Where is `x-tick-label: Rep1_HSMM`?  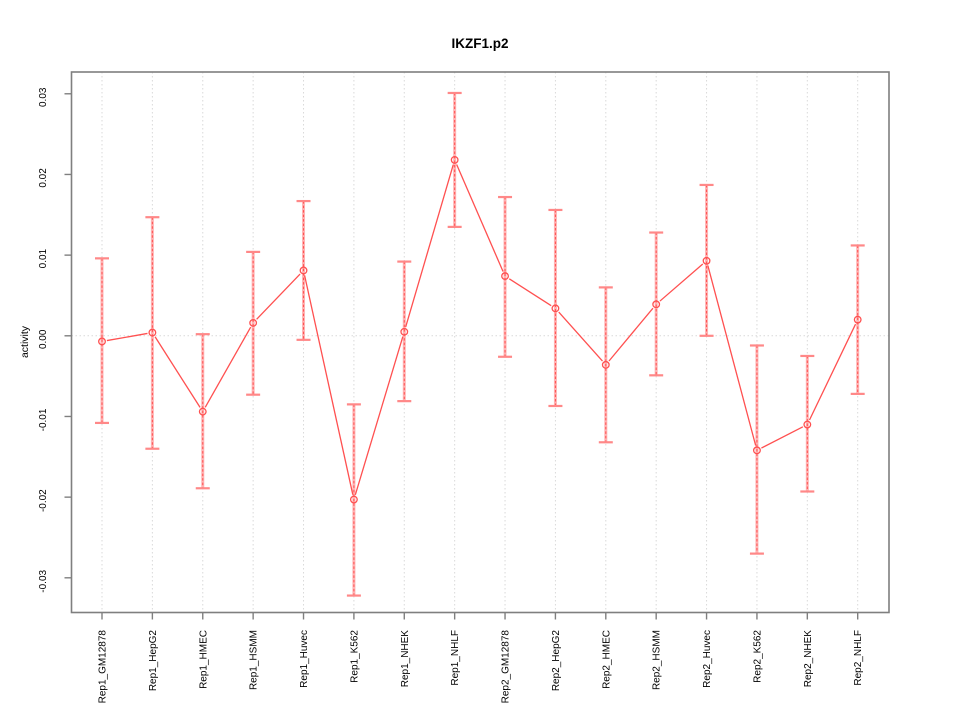
x-tick-label: Rep1_HSMM is located at coordinates (254, 660).